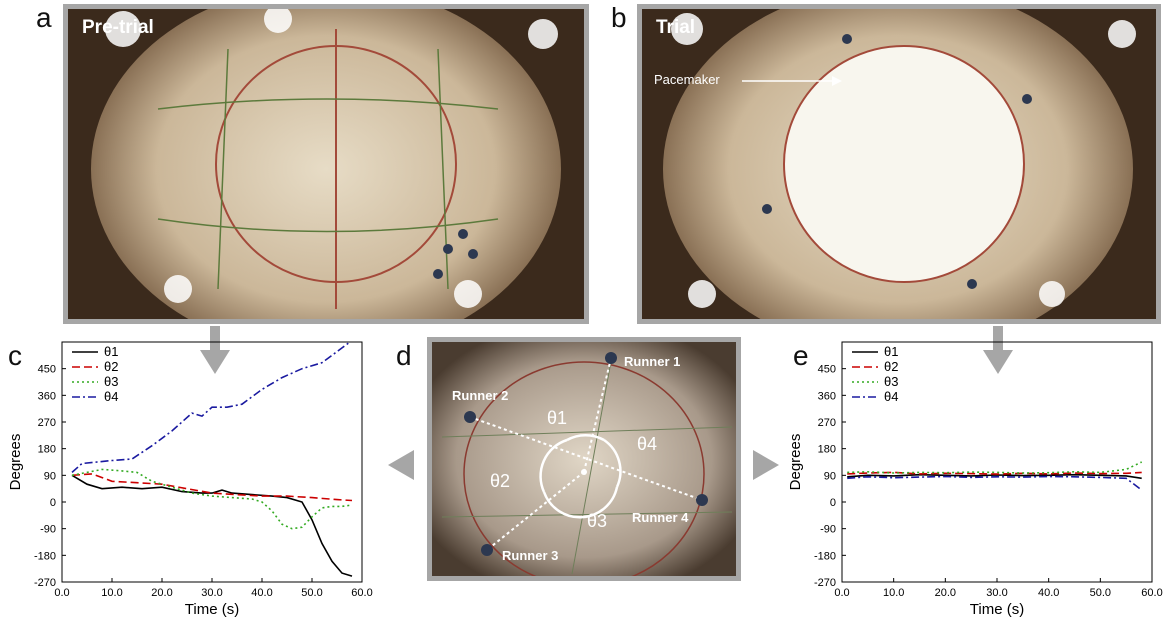 This screenshot has width=1173, height=629. I want to click on theta-3-label: θ3, so click(597, 521).